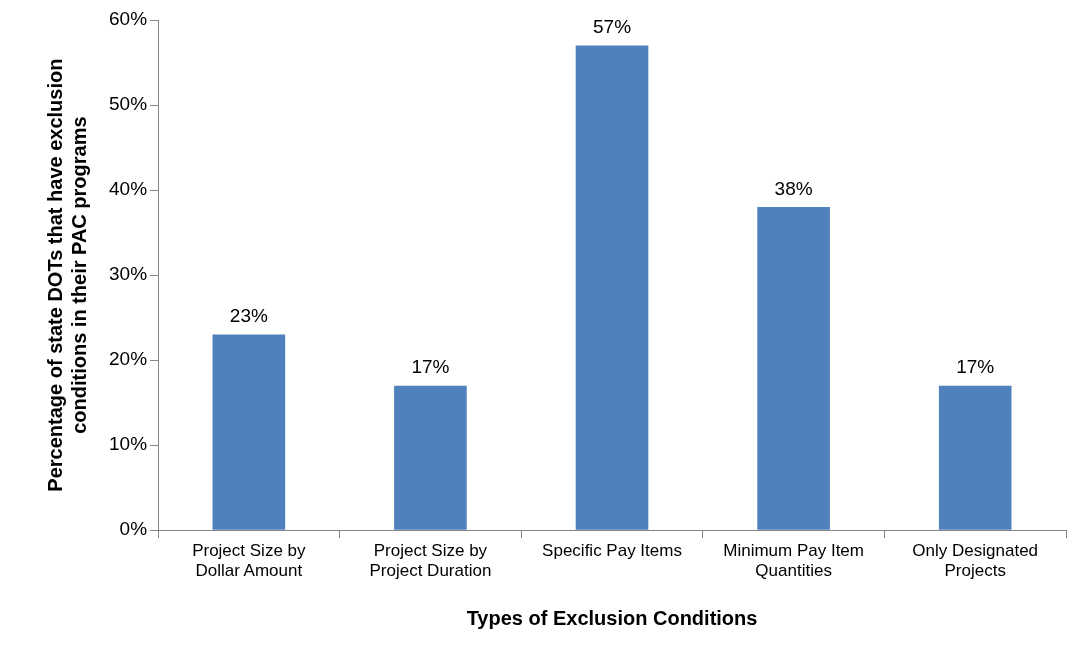 Image resolution: width=1082 pixels, height=655 pixels. I want to click on x-tick-label: Project Size by Dollar Amount, so click(249, 561).